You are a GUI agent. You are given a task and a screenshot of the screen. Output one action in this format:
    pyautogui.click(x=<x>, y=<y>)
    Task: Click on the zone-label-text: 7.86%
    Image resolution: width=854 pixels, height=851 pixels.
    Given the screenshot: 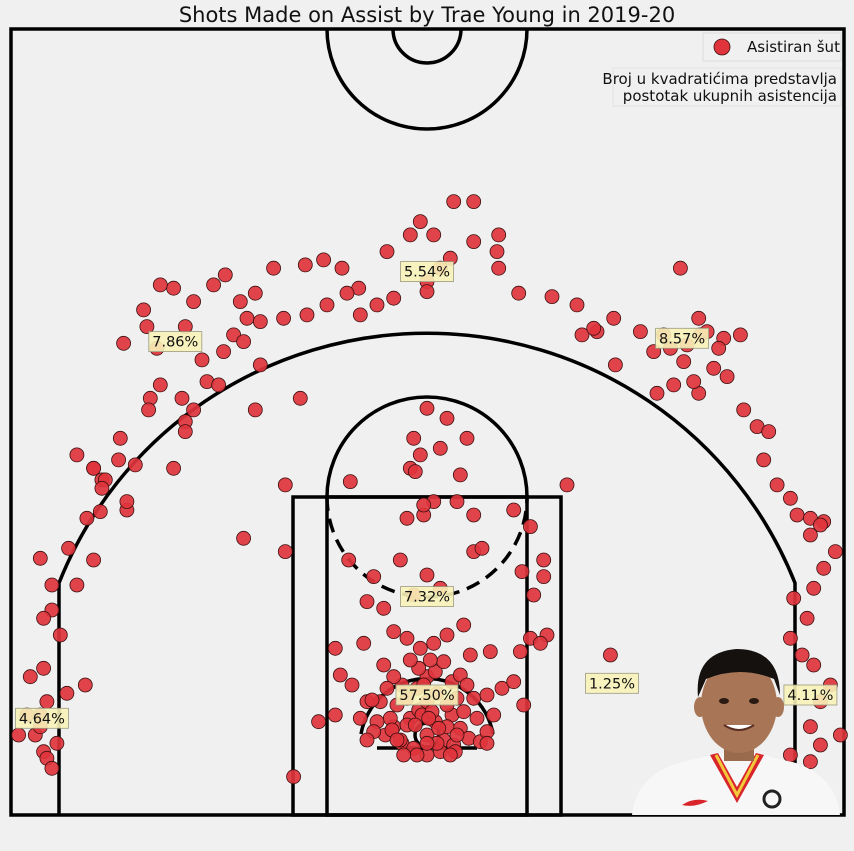 What is the action you would take?
    pyautogui.click(x=175, y=343)
    